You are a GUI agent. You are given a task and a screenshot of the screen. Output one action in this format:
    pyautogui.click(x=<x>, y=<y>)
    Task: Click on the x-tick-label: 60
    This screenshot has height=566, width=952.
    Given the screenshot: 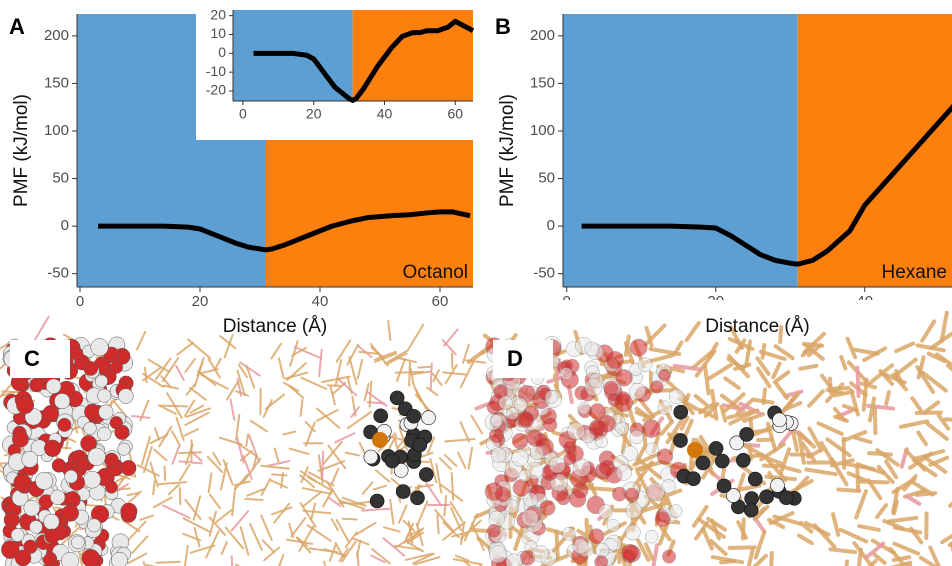 What is the action you would take?
    pyautogui.click(x=456, y=114)
    